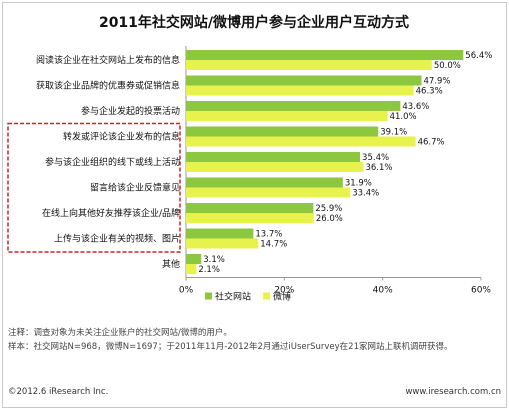 The image size is (509, 410). Describe the element at coordinates (130, 111) in the screenshot. I see `category-label: 参与企业发起的投票活动` at that location.